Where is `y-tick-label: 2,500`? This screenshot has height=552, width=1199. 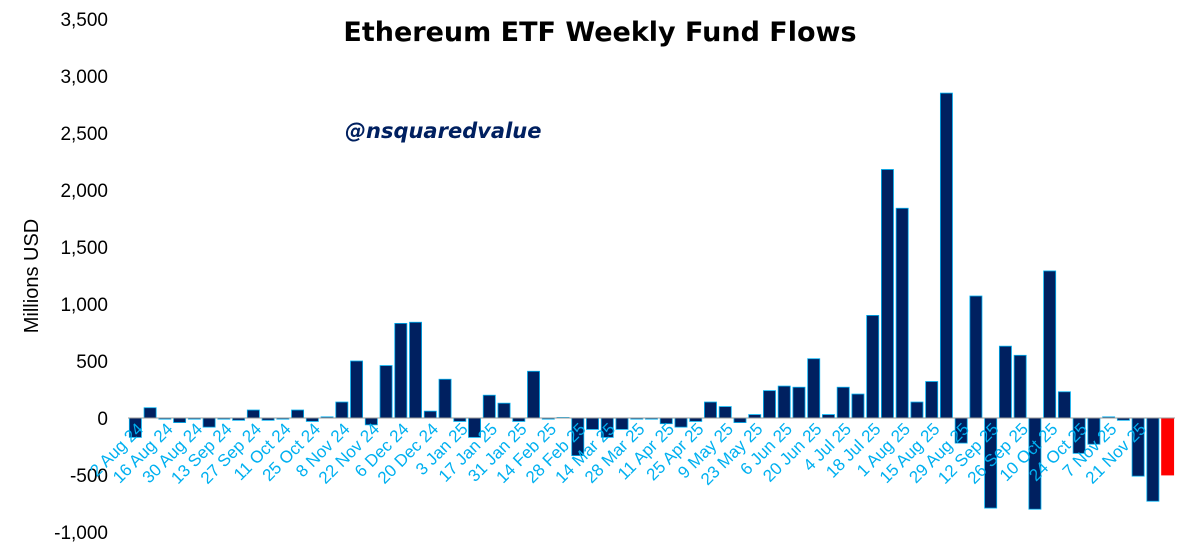
y-tick-label: 2,500 is located at coordinates (84, 134).